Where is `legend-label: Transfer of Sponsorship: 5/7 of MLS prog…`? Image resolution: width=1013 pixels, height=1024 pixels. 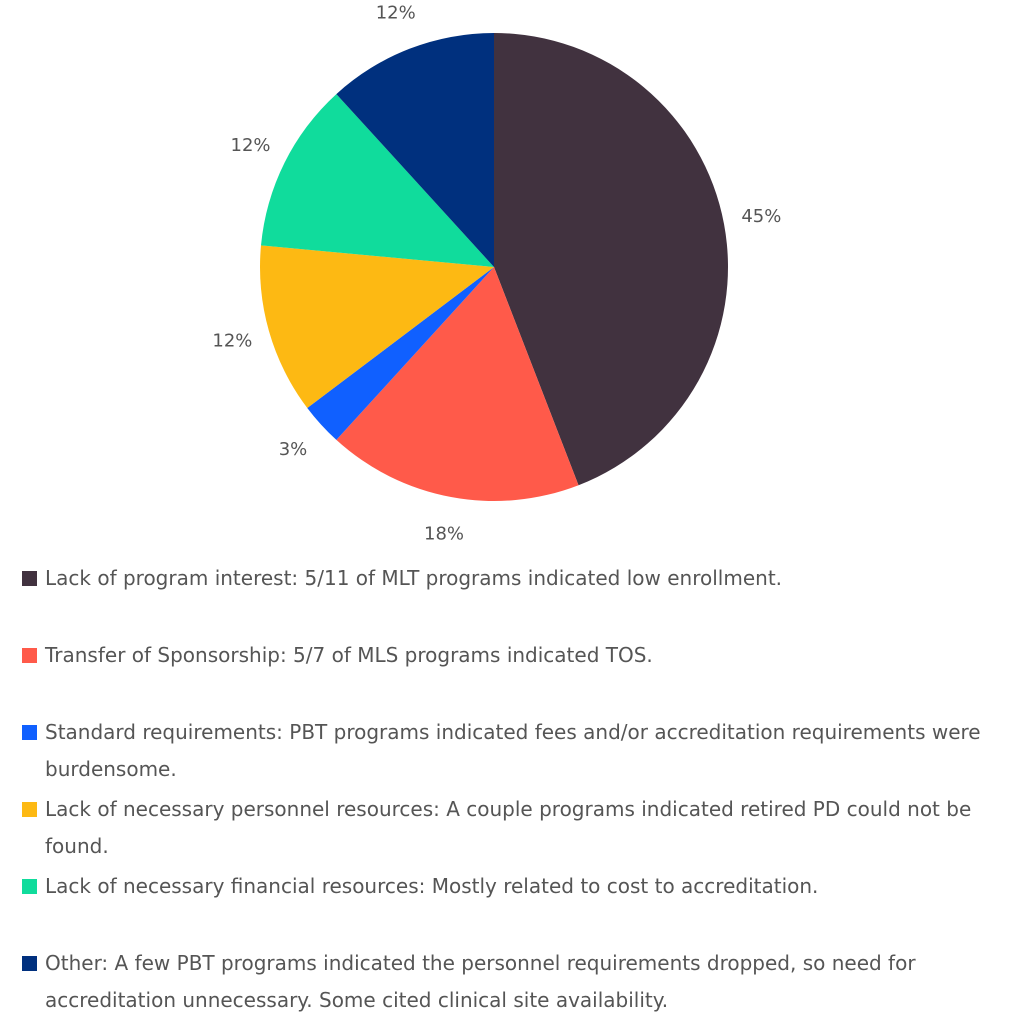 legend-label: Transfer of Sponsorship: 5/7 of MLS prog… is located at coordinates (349, 655).